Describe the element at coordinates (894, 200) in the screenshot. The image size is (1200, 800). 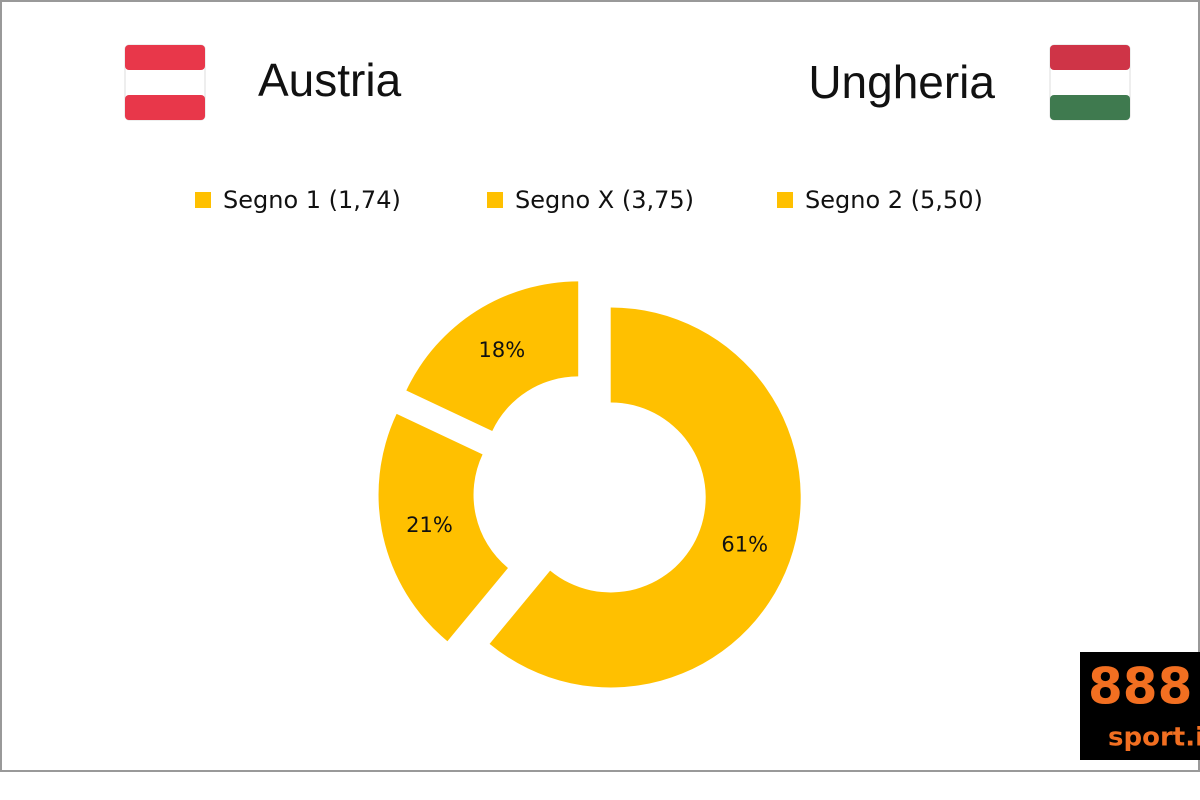
I see `legend-label: Segno 2 (5,50)` at that location.